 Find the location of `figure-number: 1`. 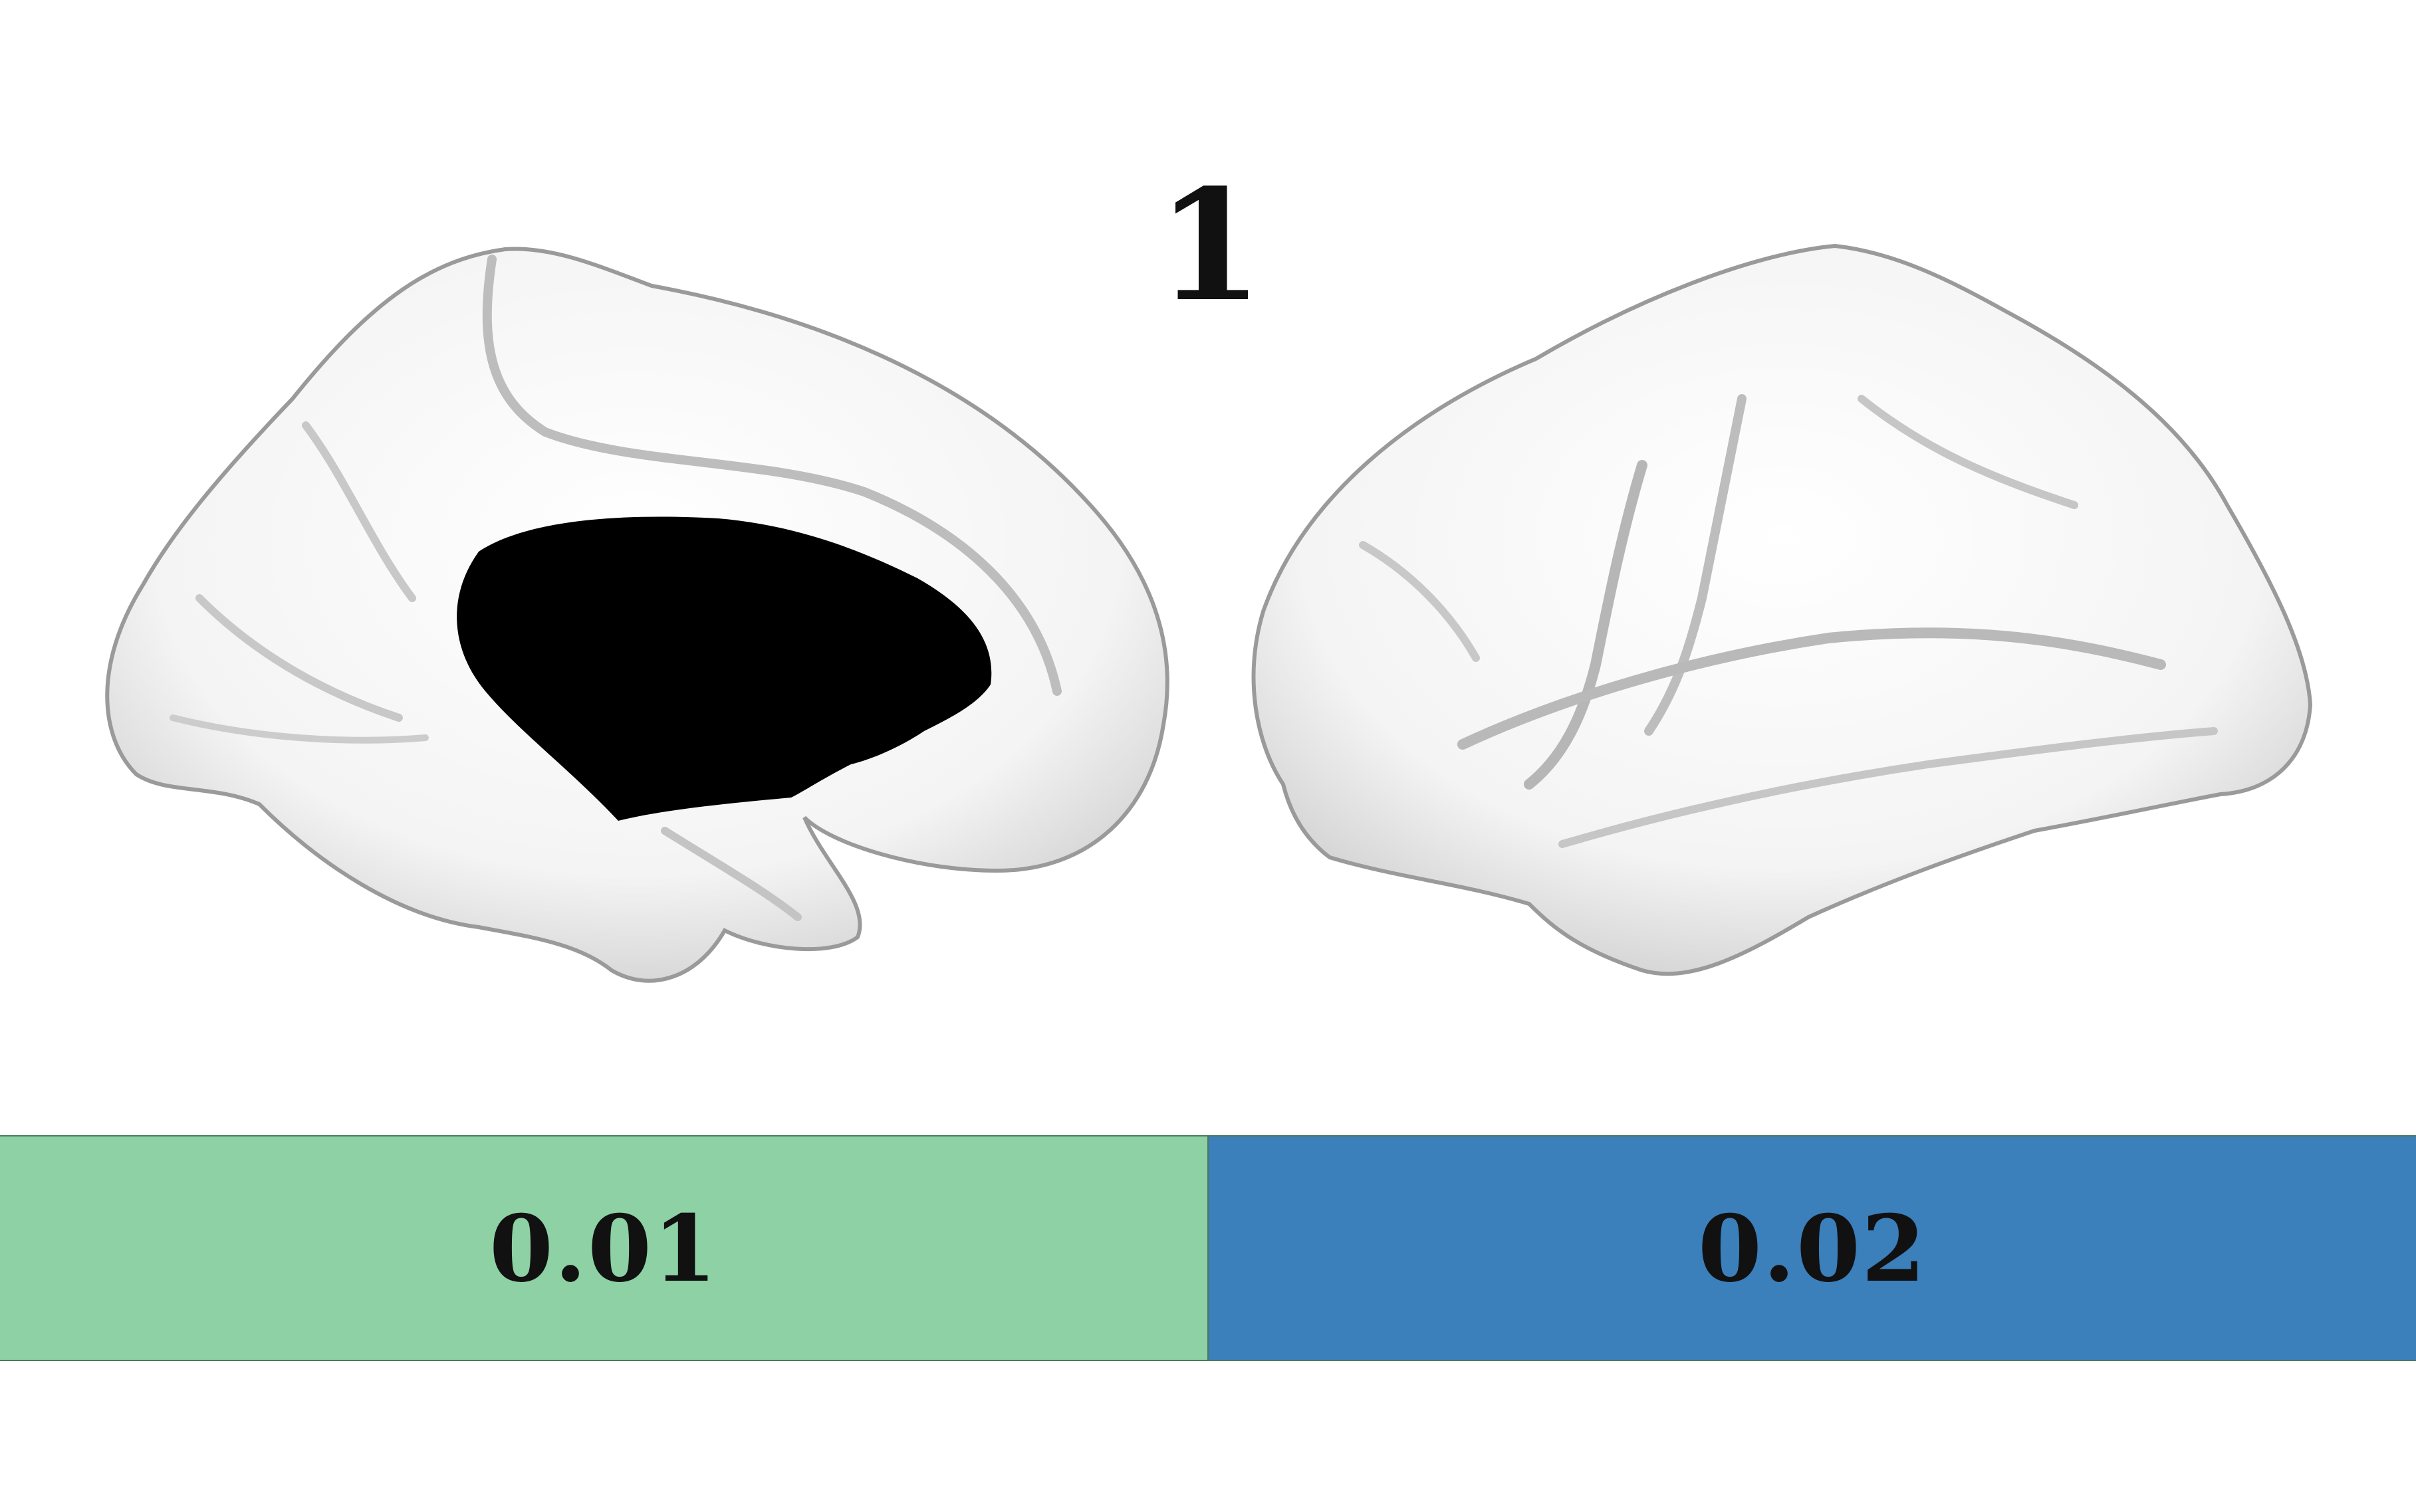

figure-number: 1 is located at coordinates (1210, 246).